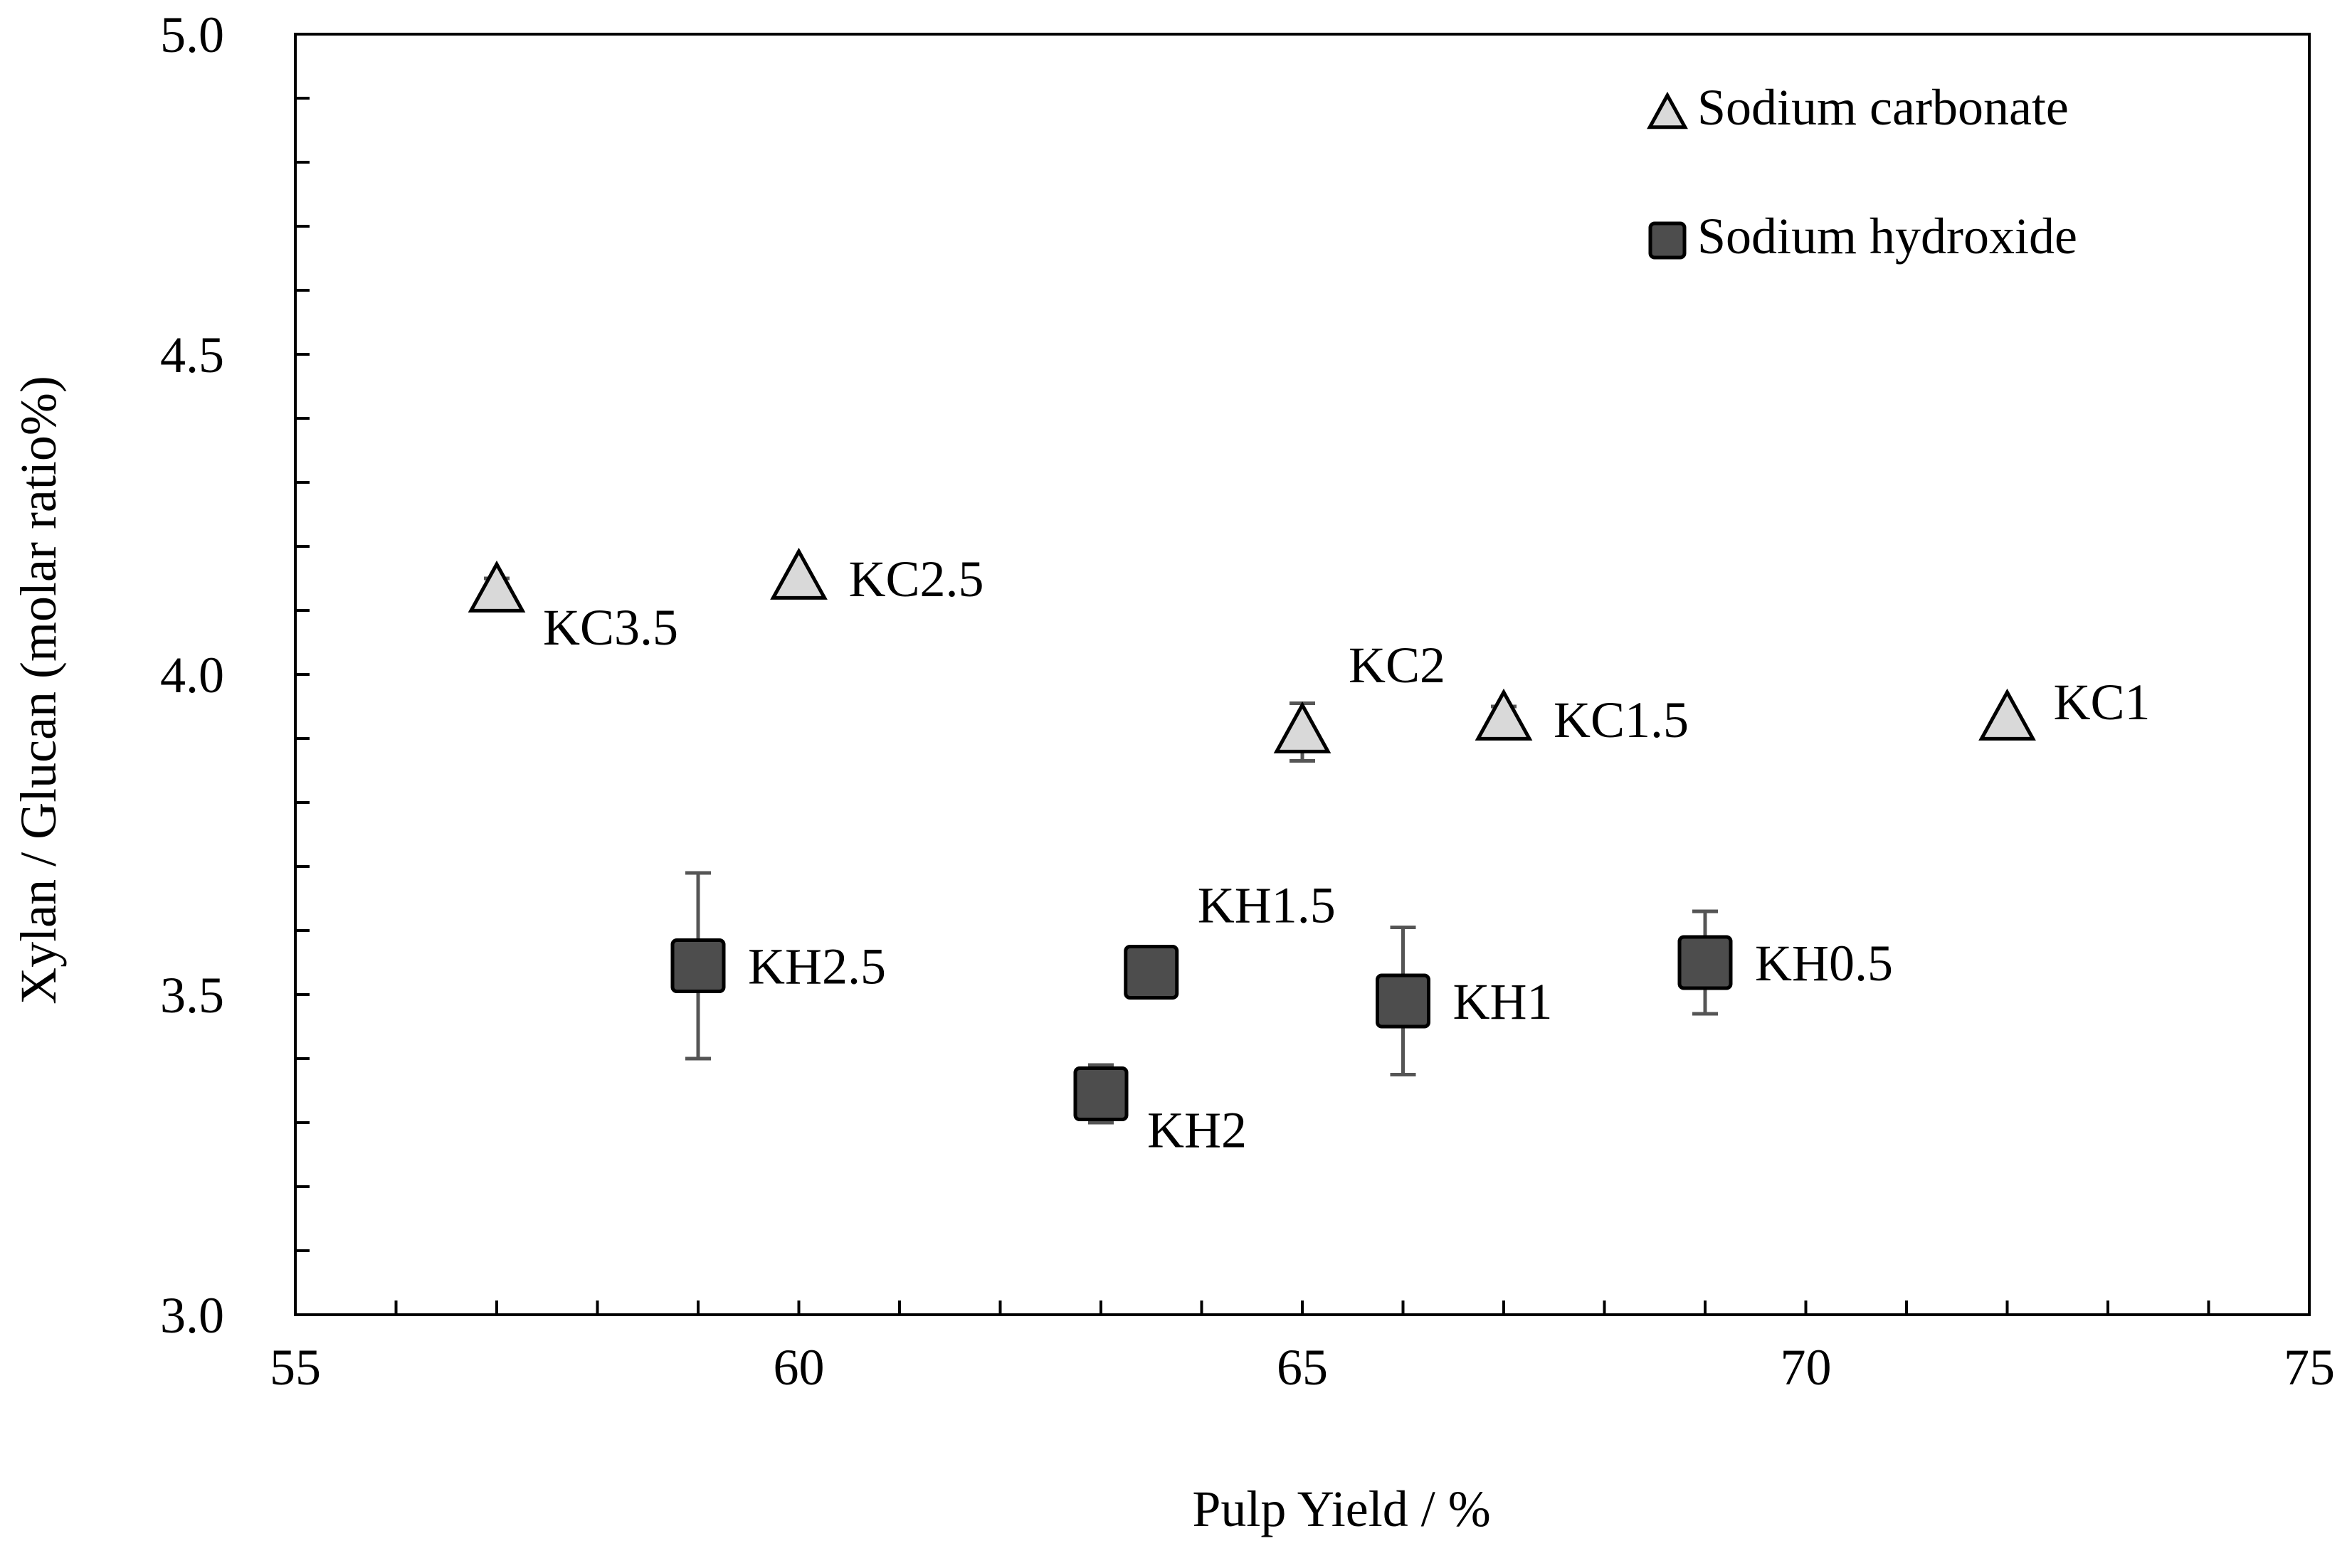 The width and height of the screenshot is (2352, 1568). Describe the element at coordinates (192, 355) in the screenshot. I see `y-tick-label: 4.5` at that location.